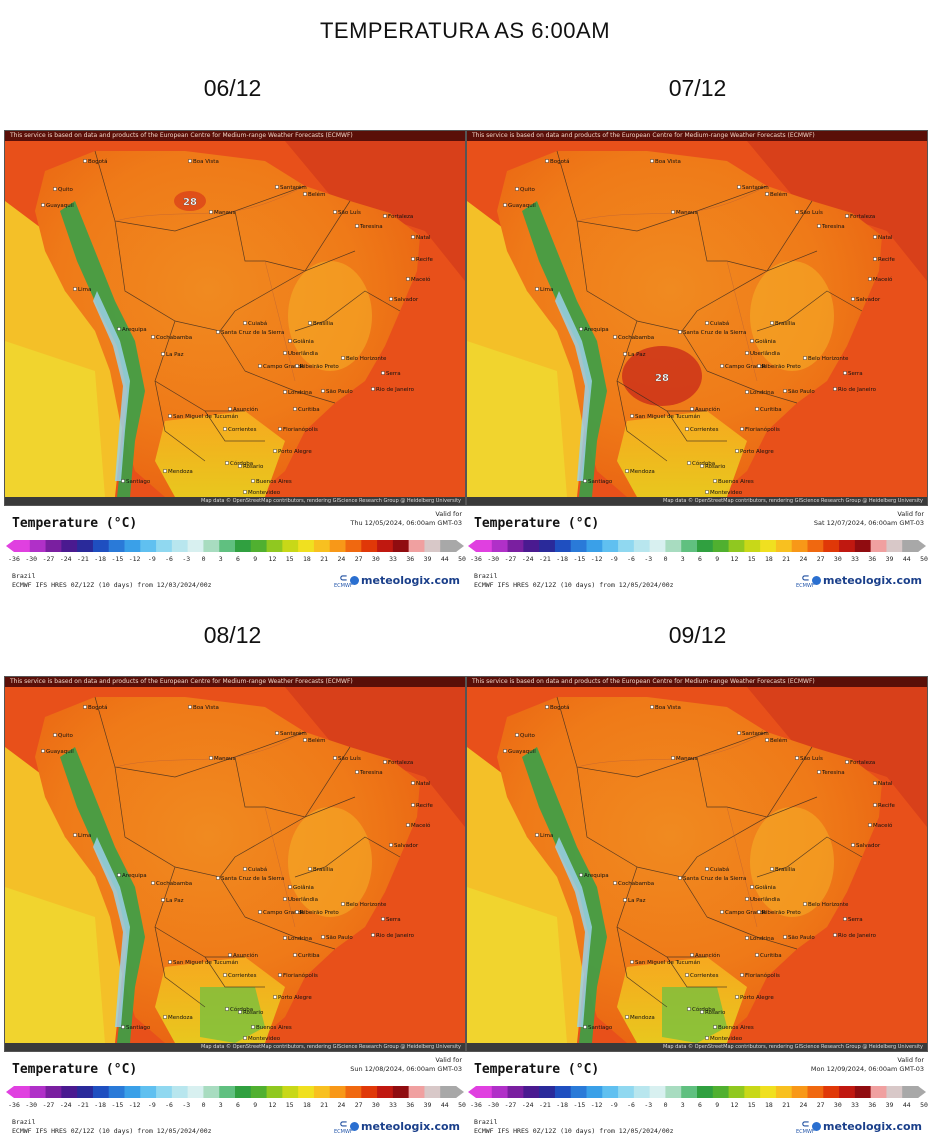 The width and height of the screenshot is (930, 1139). Describe the element at coordinates (239, 1009) in the screenshot. I see `city-marker: Córdoba` at that location.